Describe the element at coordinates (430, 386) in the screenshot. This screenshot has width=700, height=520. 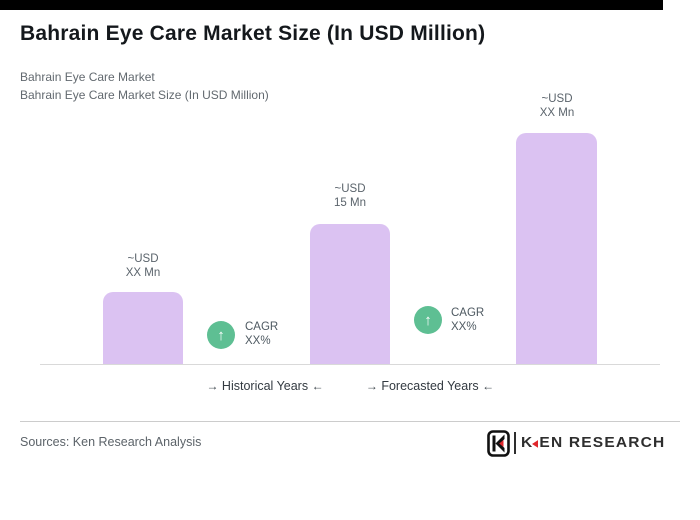
I see `axis-label-forecasted-years: → Forecasted Years ←` at that location.